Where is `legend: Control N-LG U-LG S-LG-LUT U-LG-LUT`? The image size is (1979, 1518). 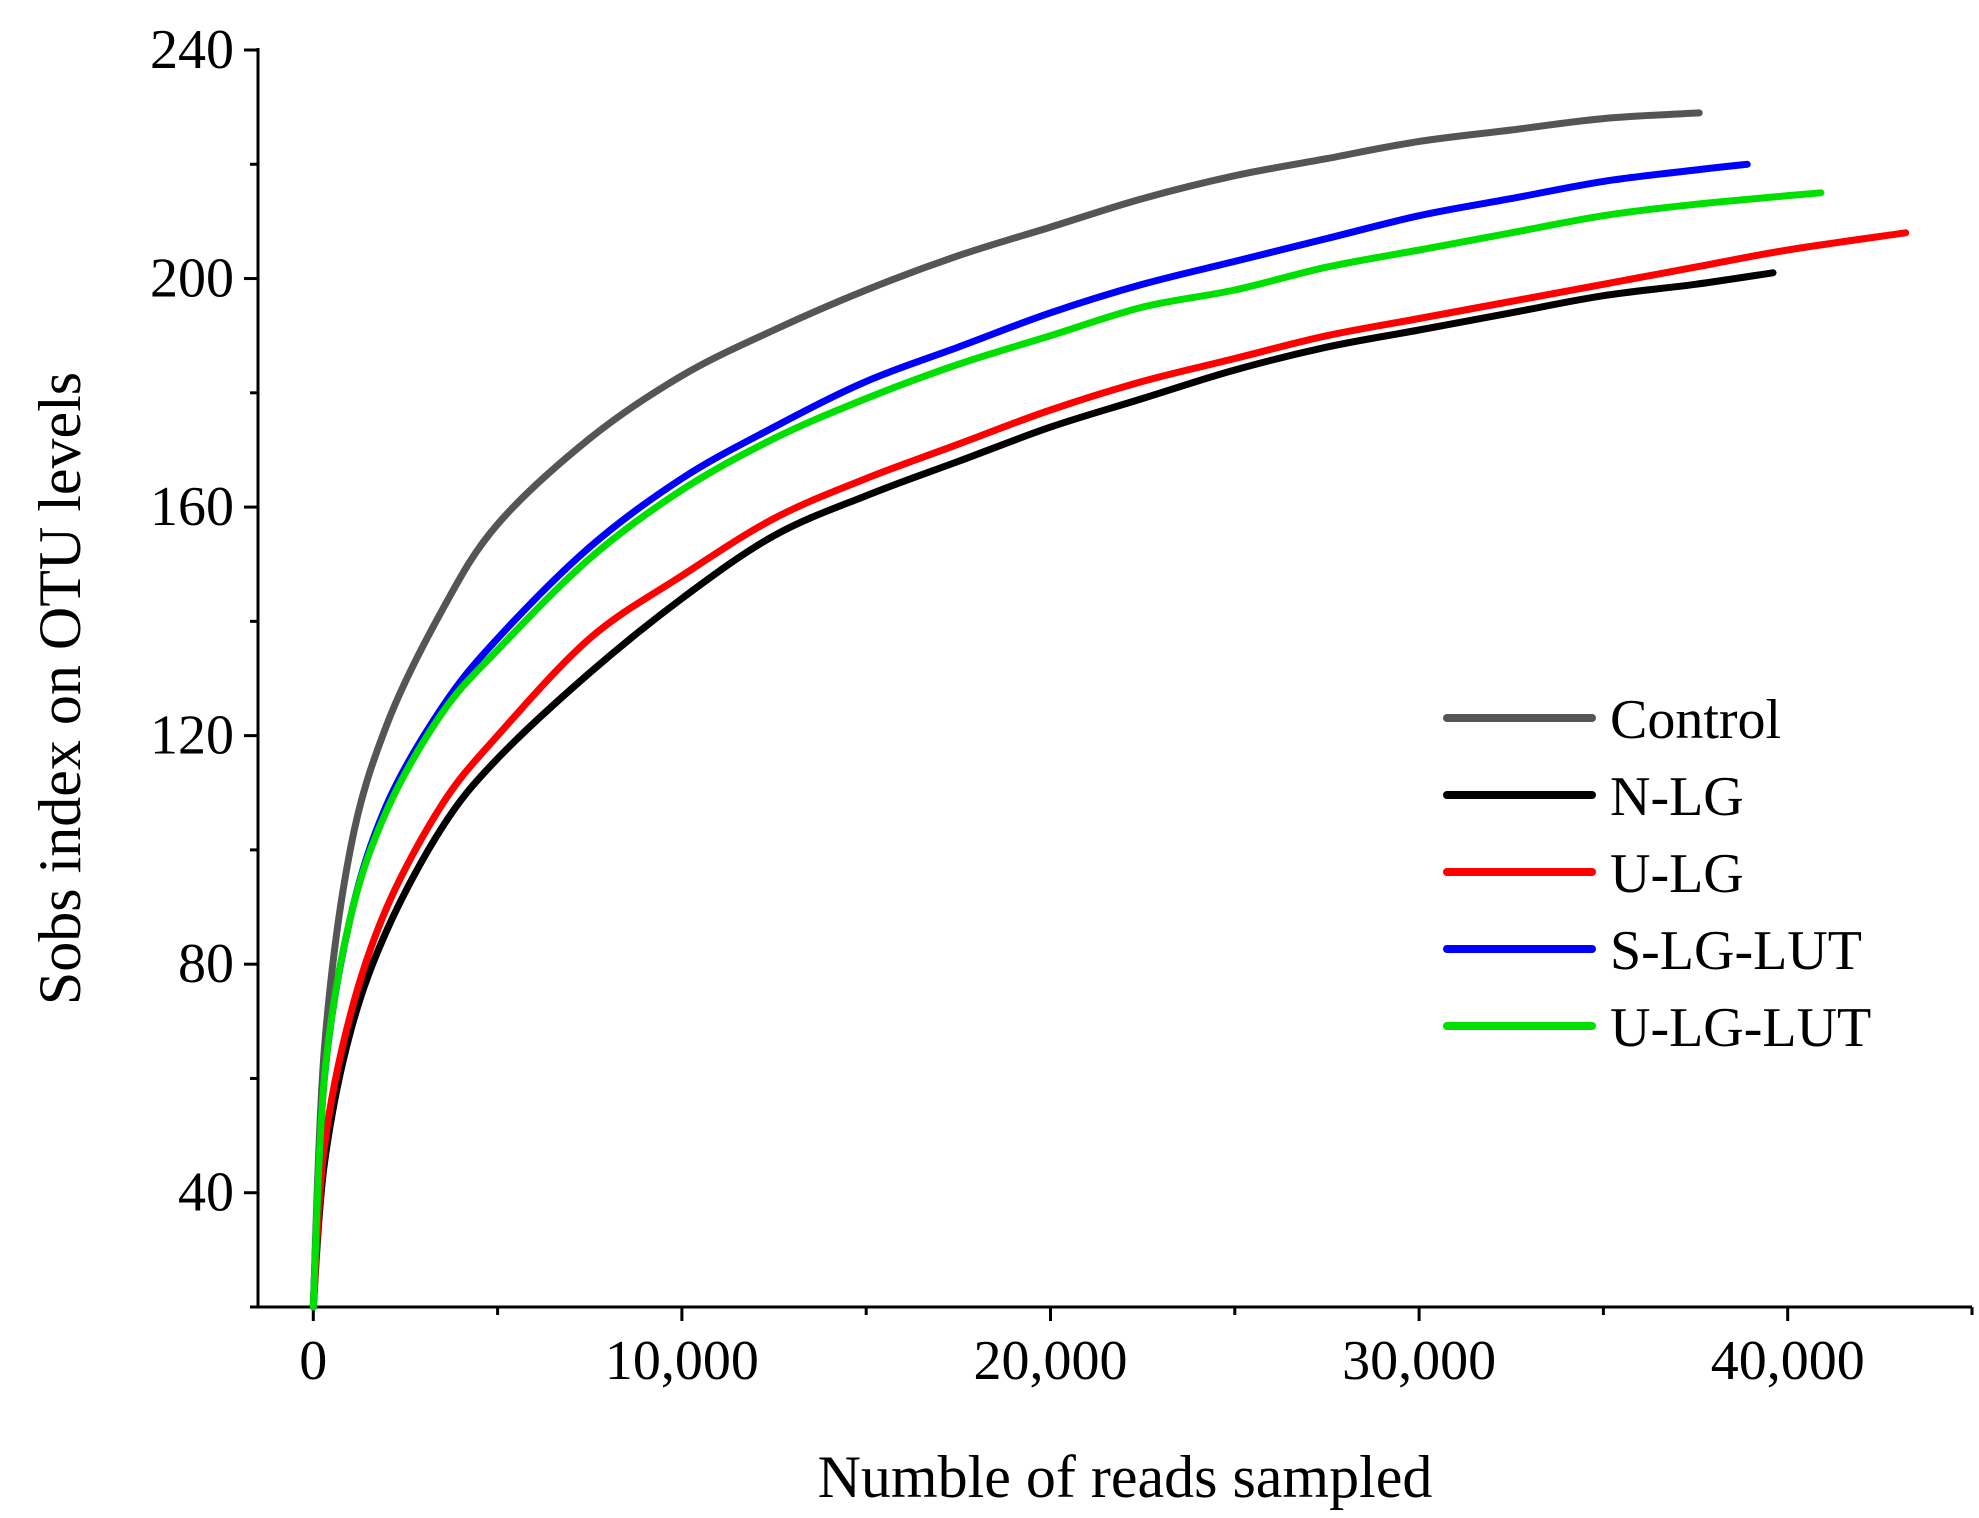 legend: Control N-LG U-LG S-LG-LUT U-LG-LUT is located at coordinates (1657, 874).